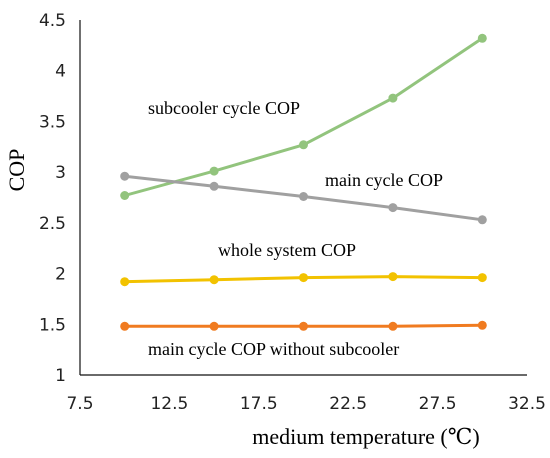 Image resolution: width=550 pixels, height=458 pixels. What do you see at coordinates (16, 170) in the screenshot?
I see `y-axis-title: COP` at bounding box center [16, 170].